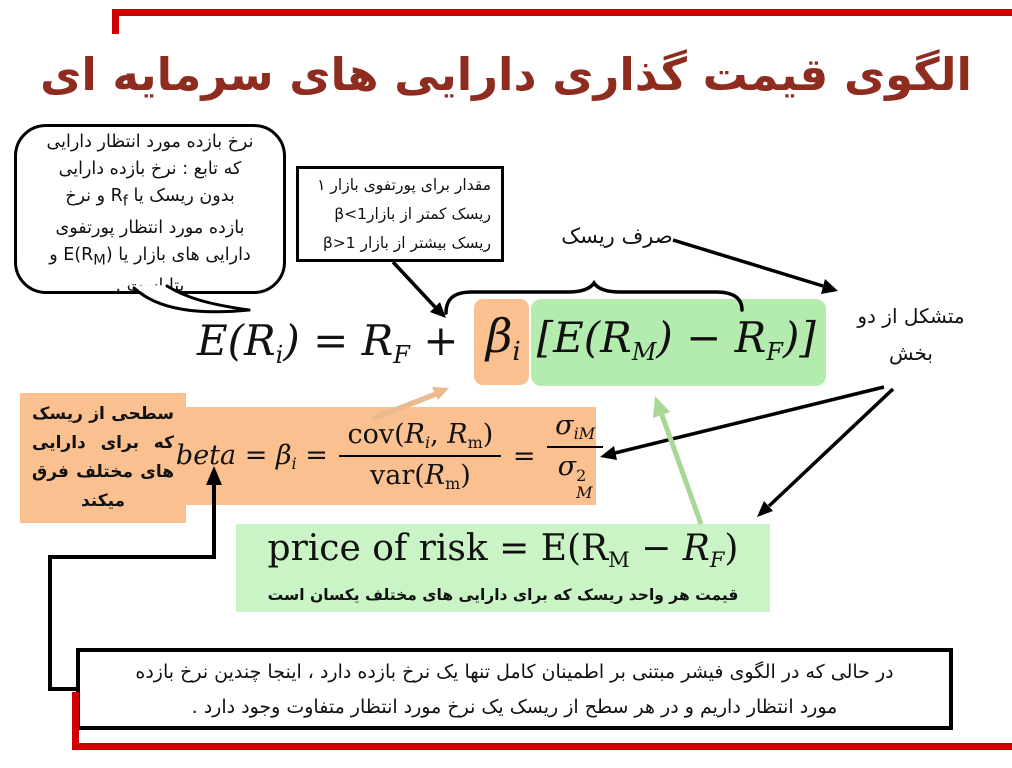 The width and height of the screenshot is (1012, 768). I want to click on beta-gt-1: β>1, so click(339, 243).